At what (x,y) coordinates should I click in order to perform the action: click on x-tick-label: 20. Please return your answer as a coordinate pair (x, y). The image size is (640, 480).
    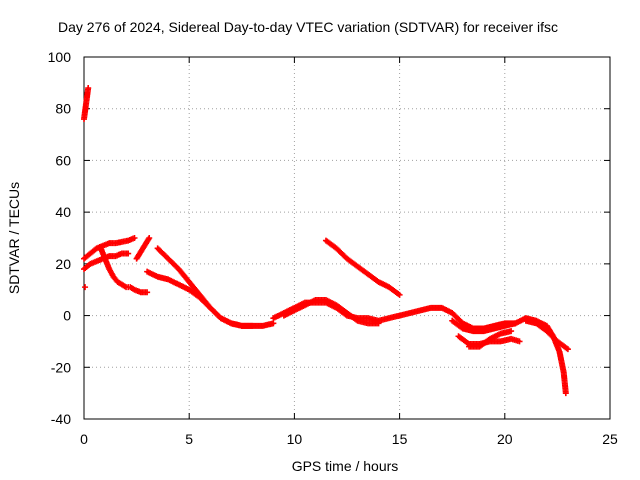
    Looking at the image, I should click on (505, 439).